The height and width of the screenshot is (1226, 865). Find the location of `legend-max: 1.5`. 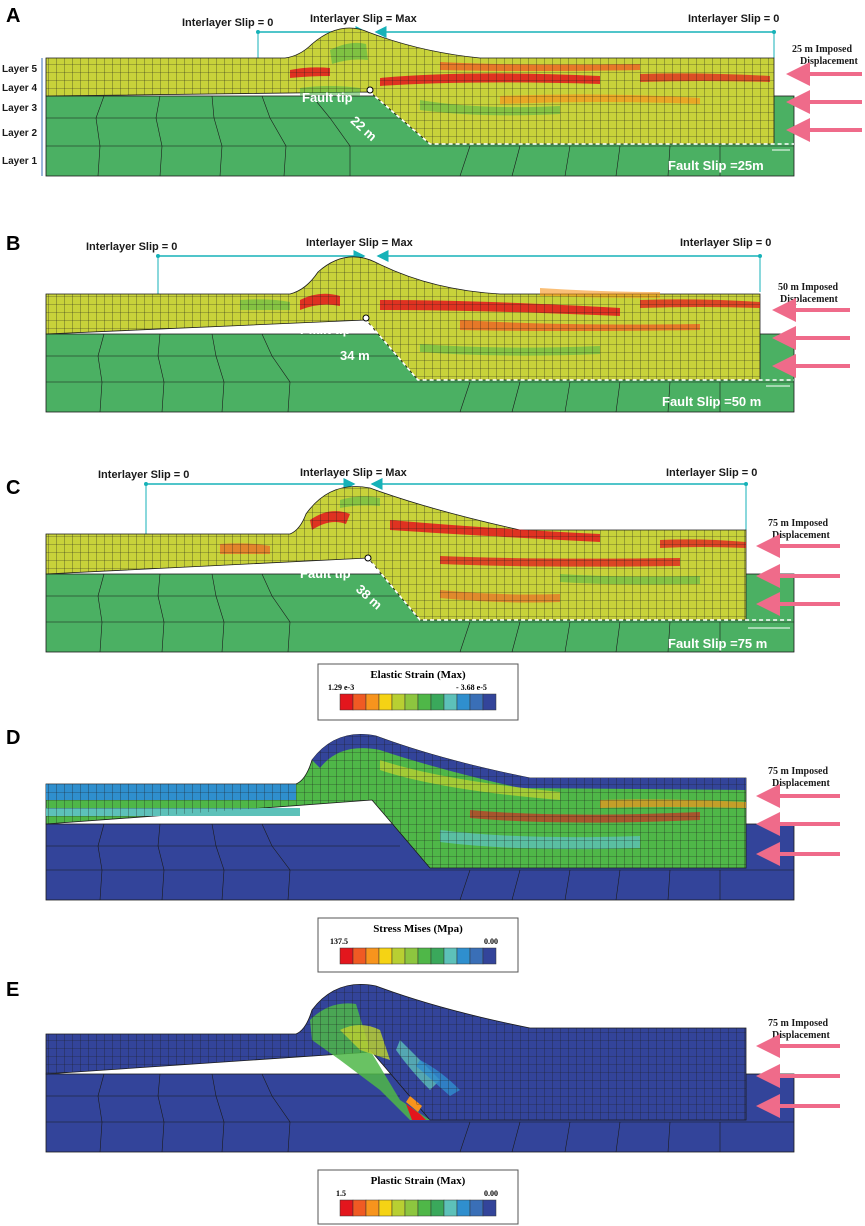

legend-max: 1.5 is located at coordinates (341, 1193).